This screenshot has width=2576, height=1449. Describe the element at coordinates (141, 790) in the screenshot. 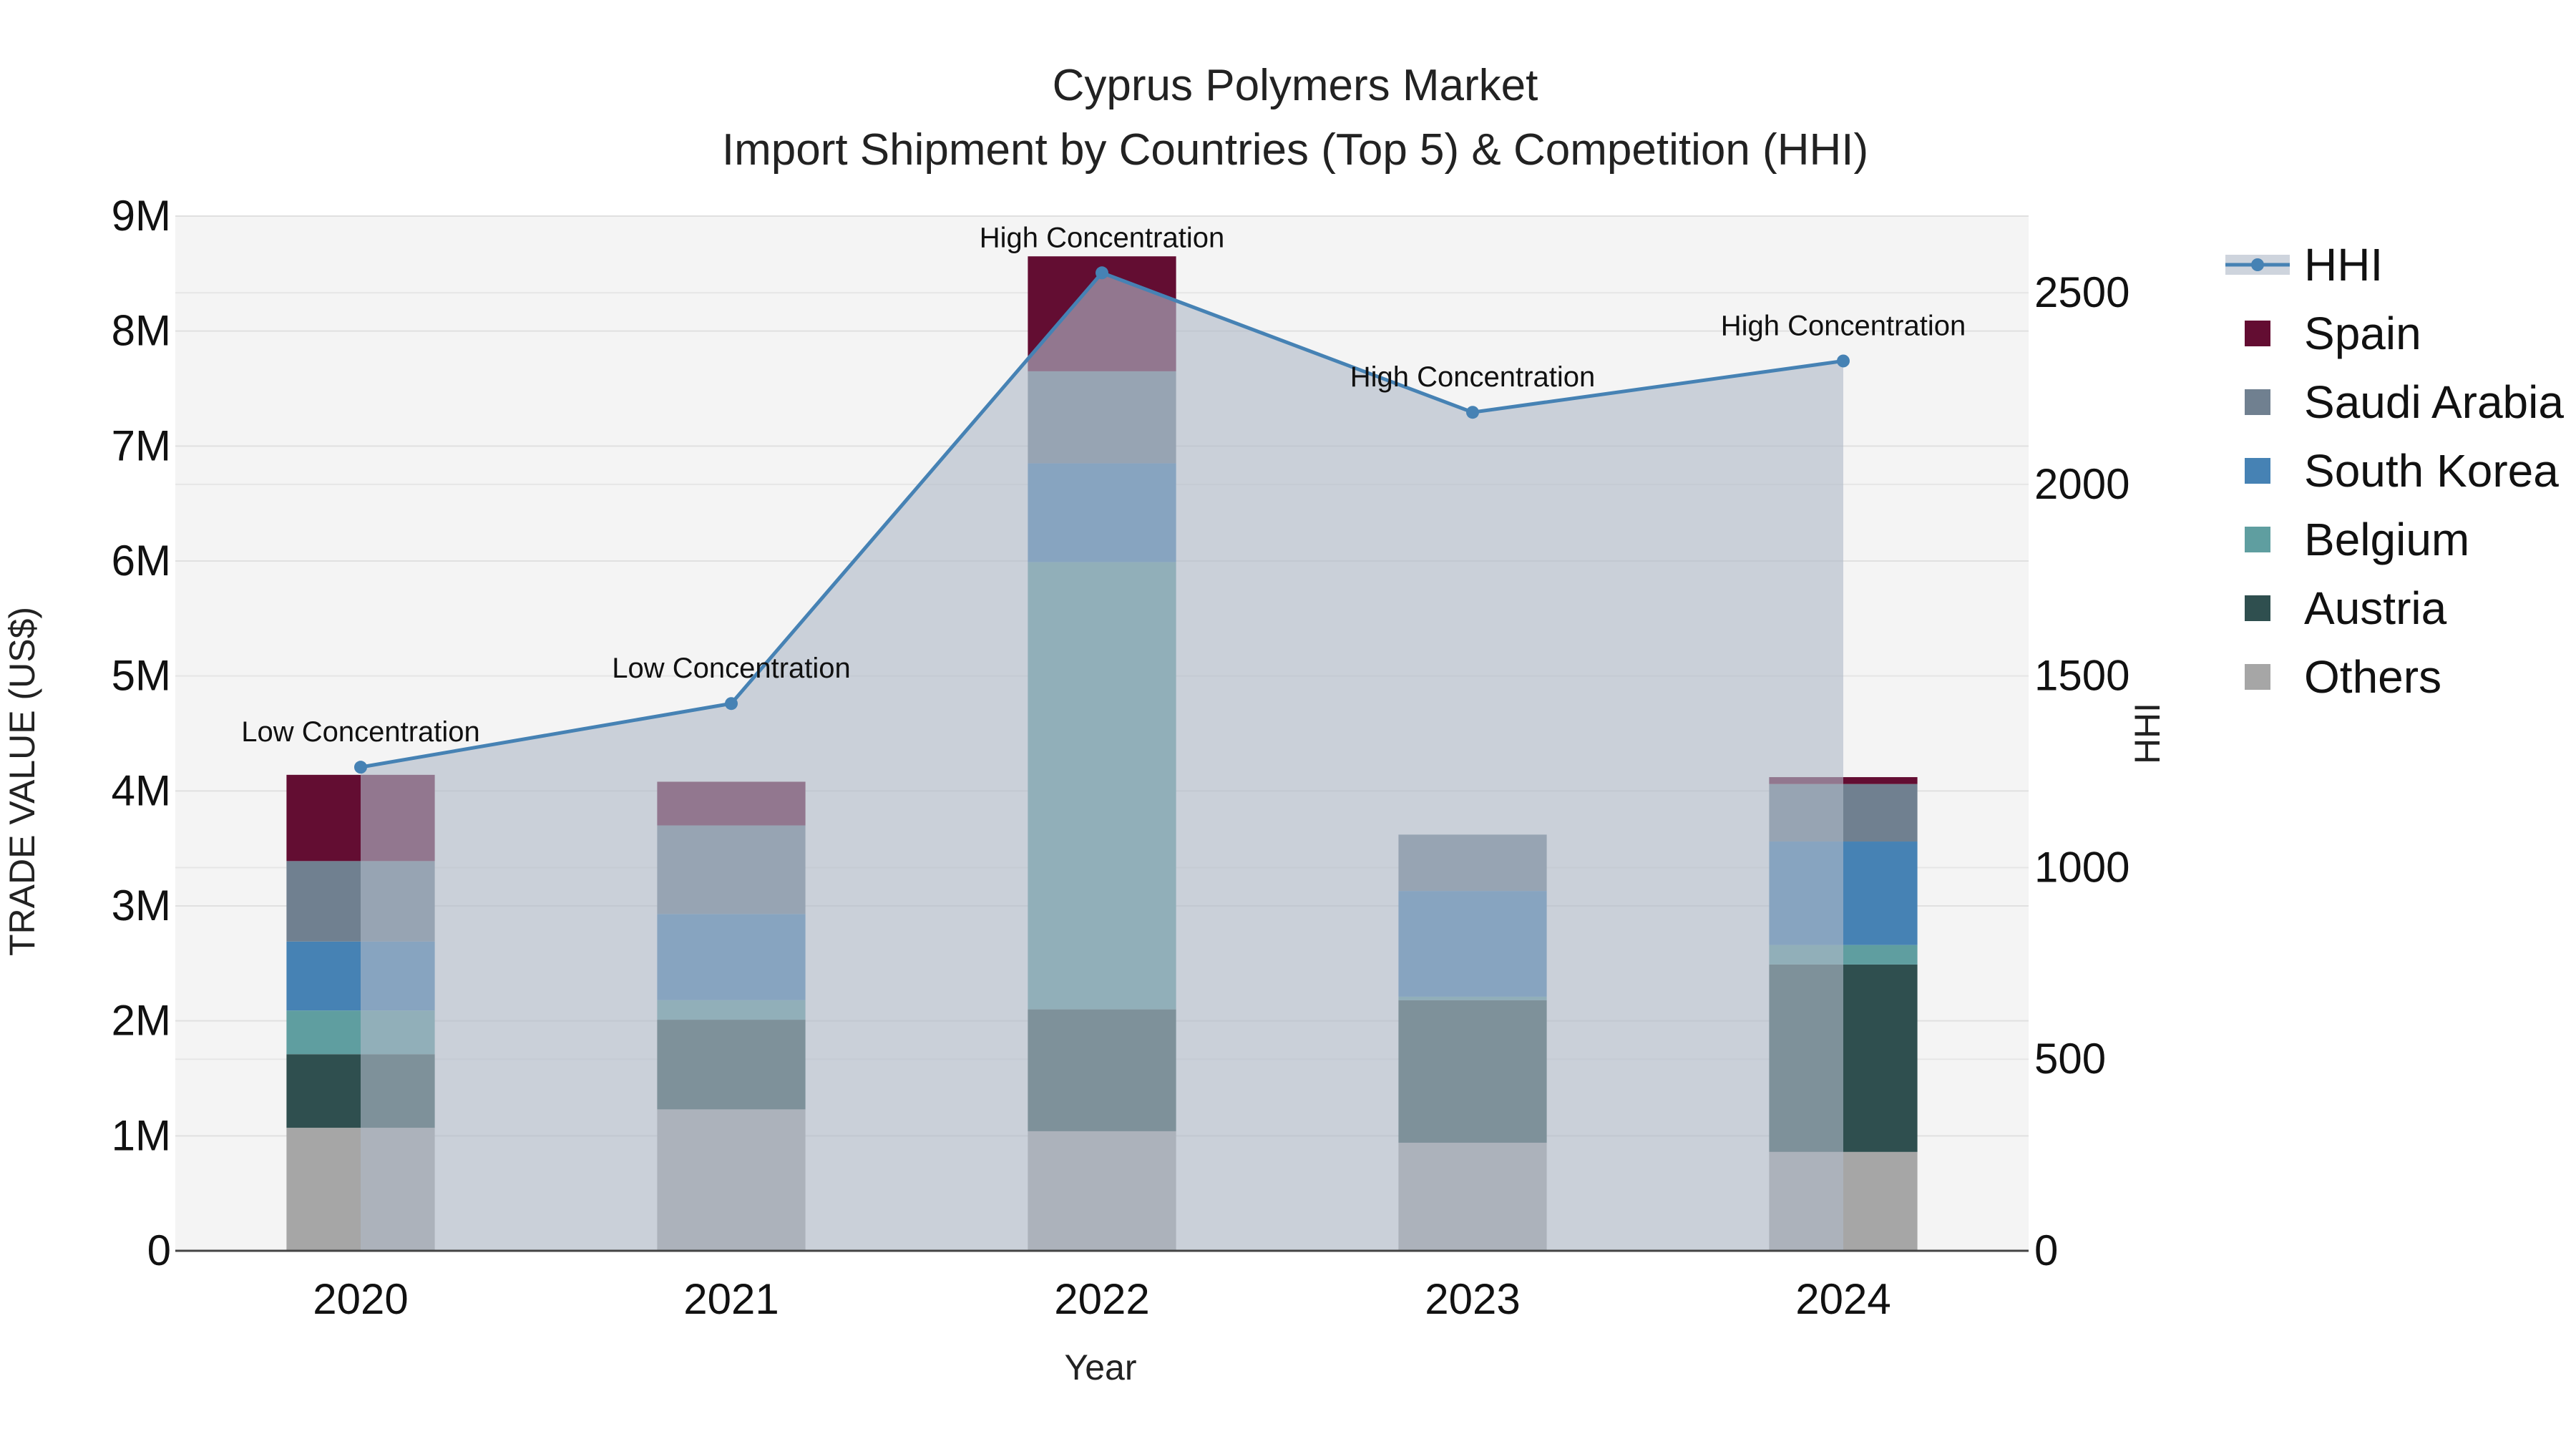

I see `y-tick-label: 4M` at that location.